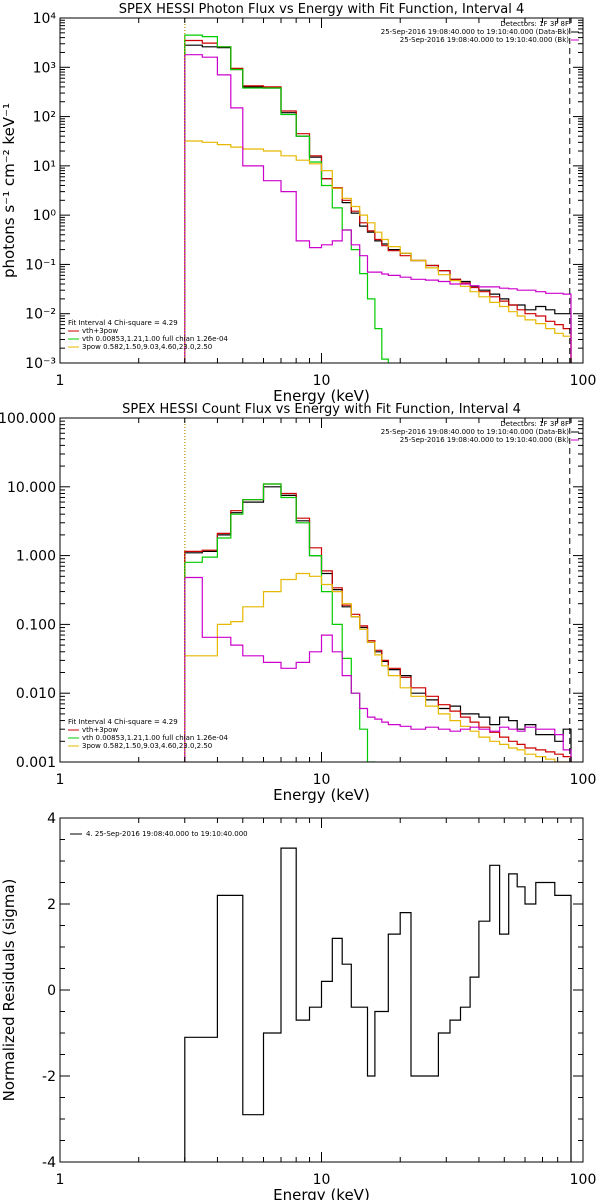  I want to click on count-series-data-bk, so click(378, 624).